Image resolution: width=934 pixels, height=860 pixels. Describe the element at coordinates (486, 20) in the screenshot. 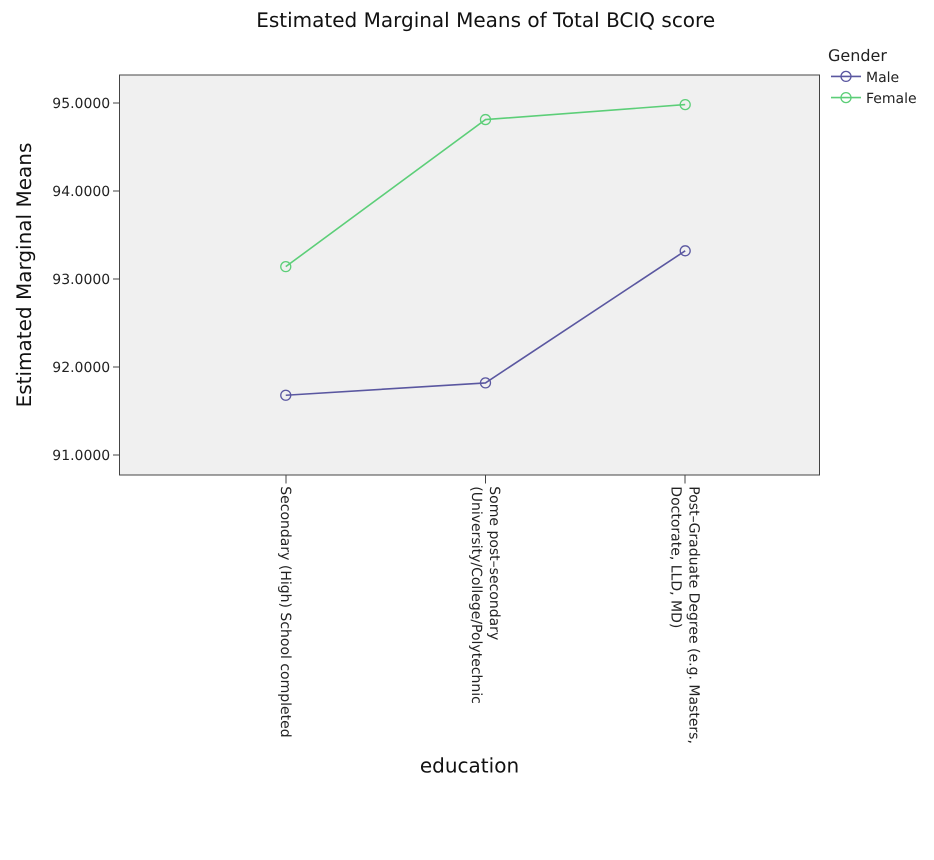

I see `chart-title: Estimated Marginal Means of Total BCIQ score` at that location.